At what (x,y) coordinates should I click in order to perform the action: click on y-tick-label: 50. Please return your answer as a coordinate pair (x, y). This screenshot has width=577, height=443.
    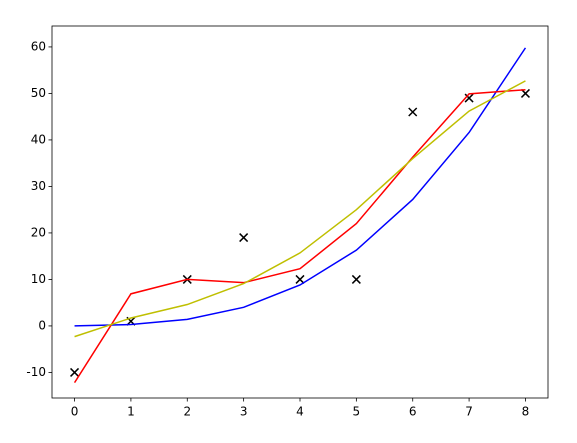
    Looking at the image, I should click on (38, 93).